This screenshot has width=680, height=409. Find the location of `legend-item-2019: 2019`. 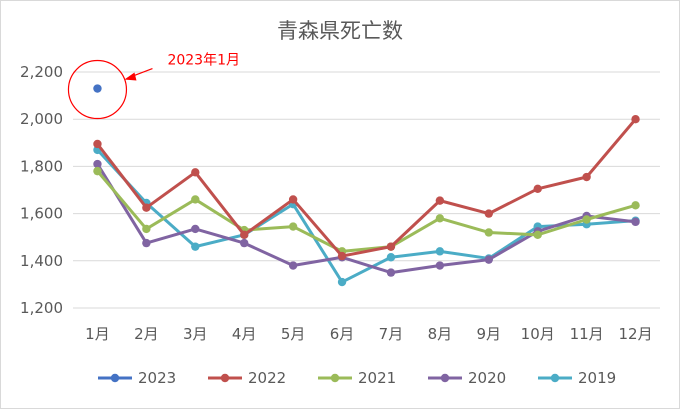

legend-item-2019: 2019 is located at coordinates (577, 378).